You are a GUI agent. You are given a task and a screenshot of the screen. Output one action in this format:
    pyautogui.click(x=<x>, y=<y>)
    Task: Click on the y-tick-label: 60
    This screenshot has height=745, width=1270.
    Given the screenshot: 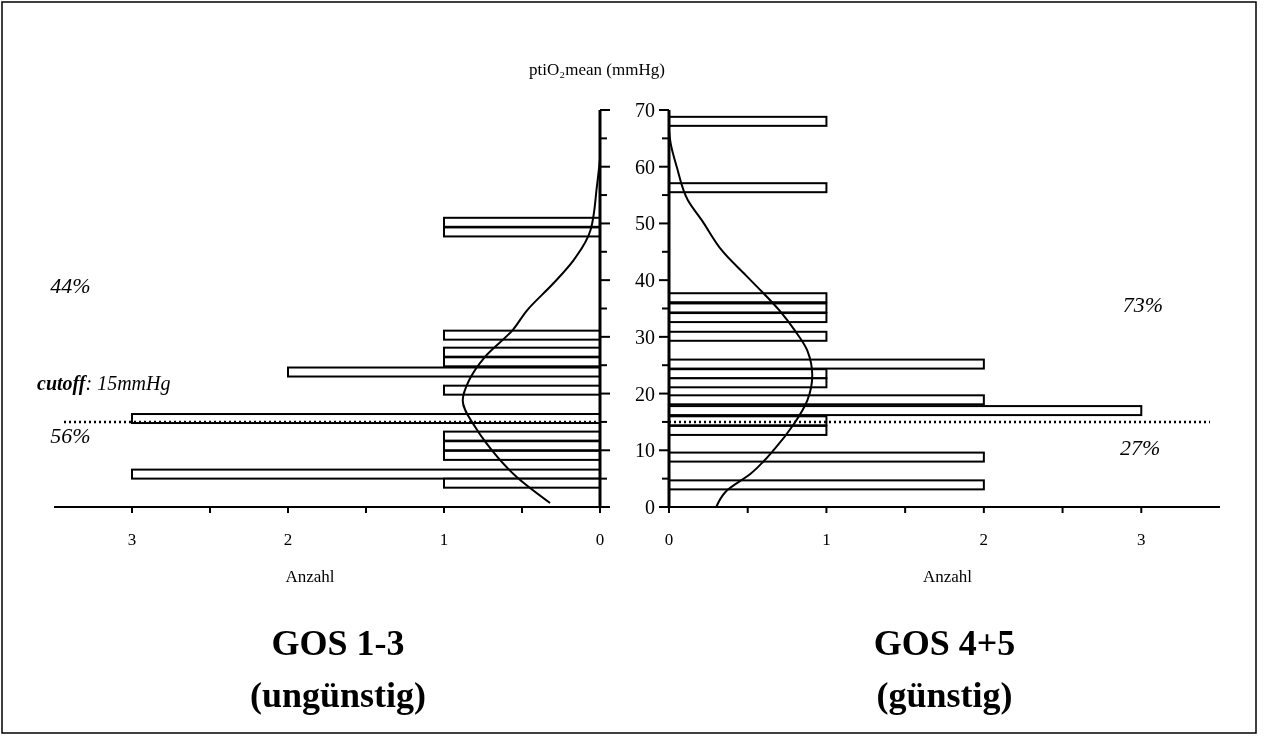 What is the action you would take?
    pyautogui.click(x=645, y=166)
    